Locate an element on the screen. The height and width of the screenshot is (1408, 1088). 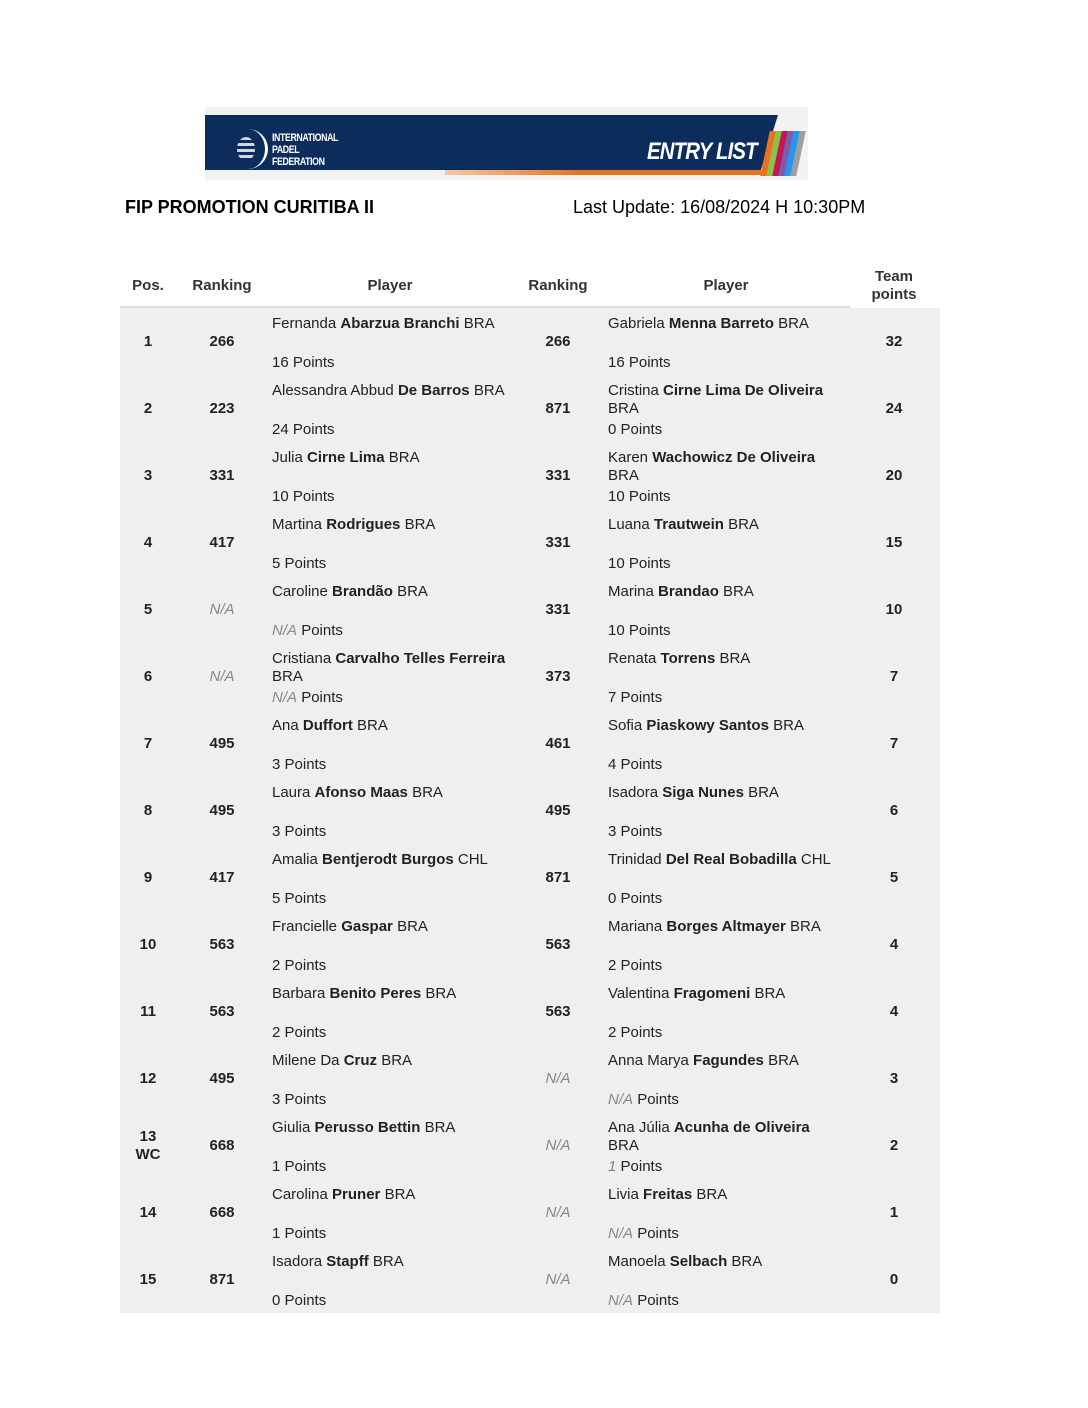
ranking-2-cell: 461 is located at coordinates (558, 743).